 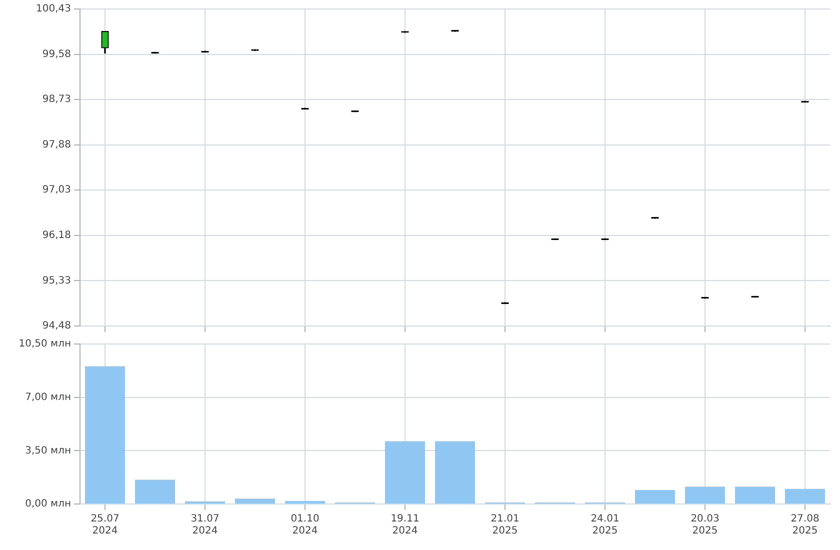 What do you see at coordinates (56, 190) in the screenshot?
I see `y-tick-label: 97,03` at bounding box center [56, 190].